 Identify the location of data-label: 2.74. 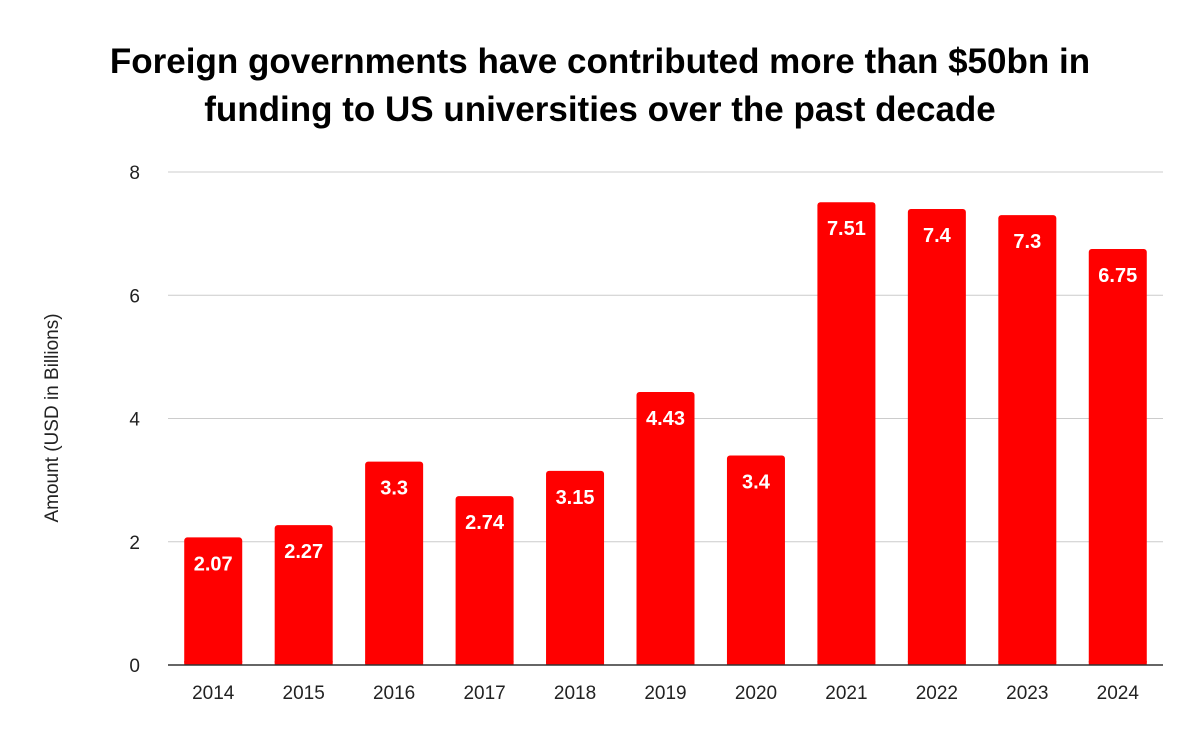
(485, 523).